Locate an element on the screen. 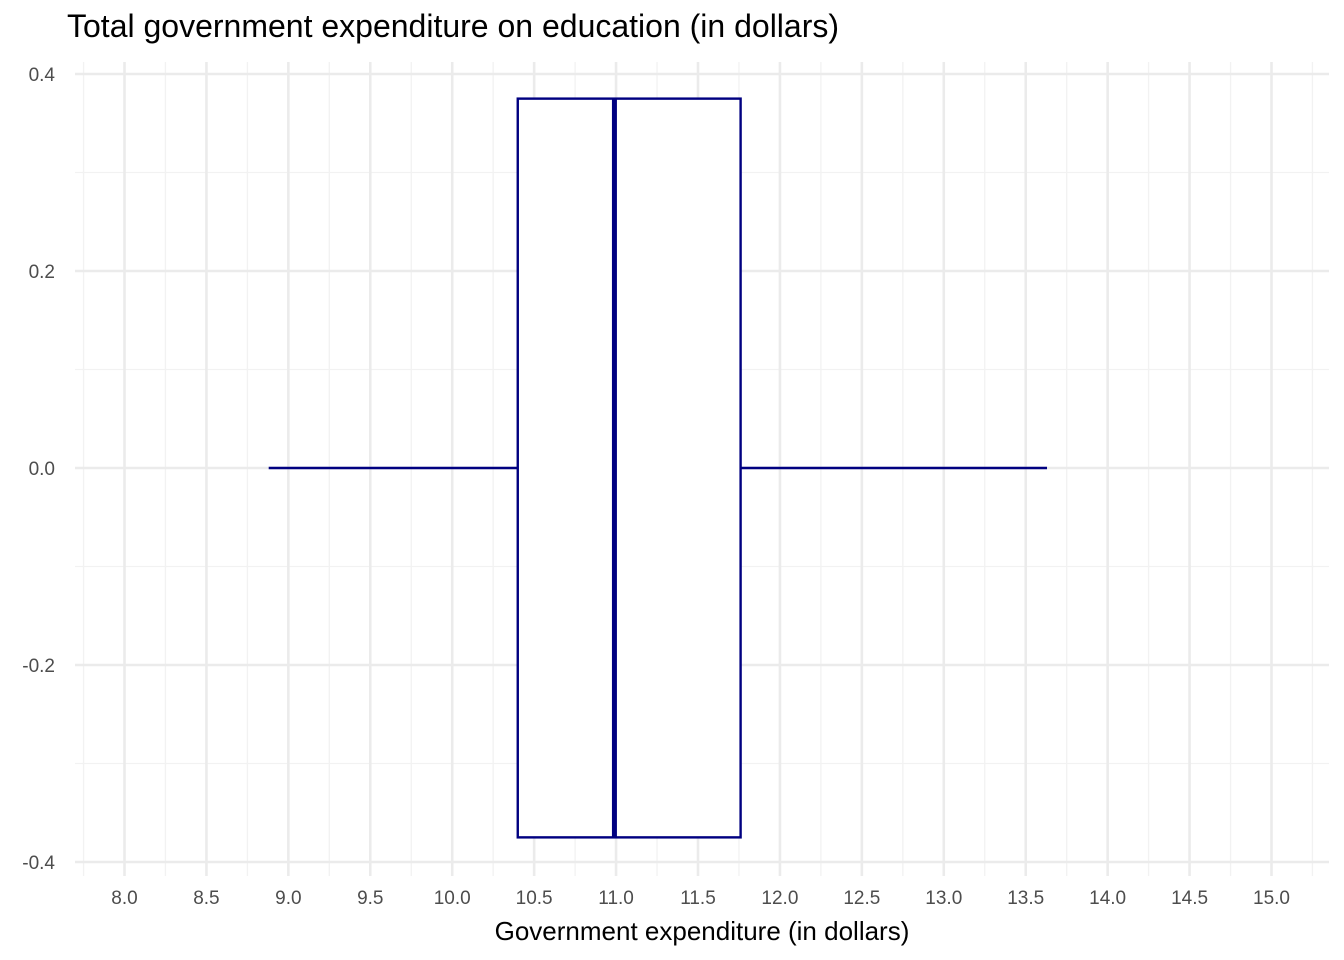  x-tick-label: 9.5 is located at coordinates (370, 898).